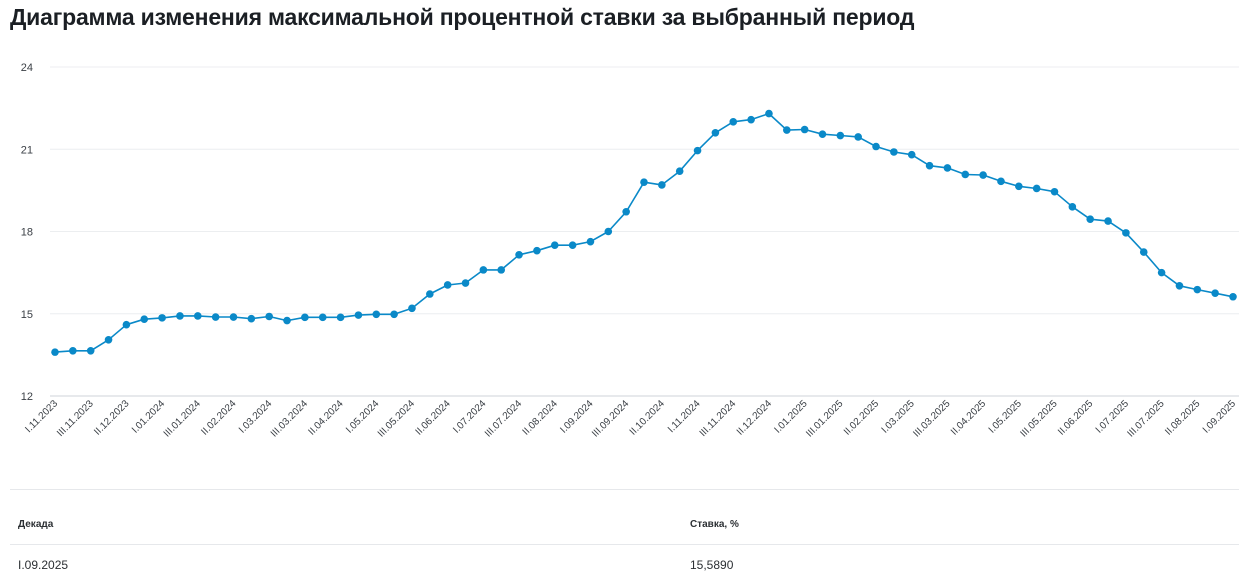 This screenshot has width=1249, height=579. What do you see at coordinates (611, 419) in the screenshot?
I see `x-tick-label: III.09.2024` at bounding box center [611, 419].